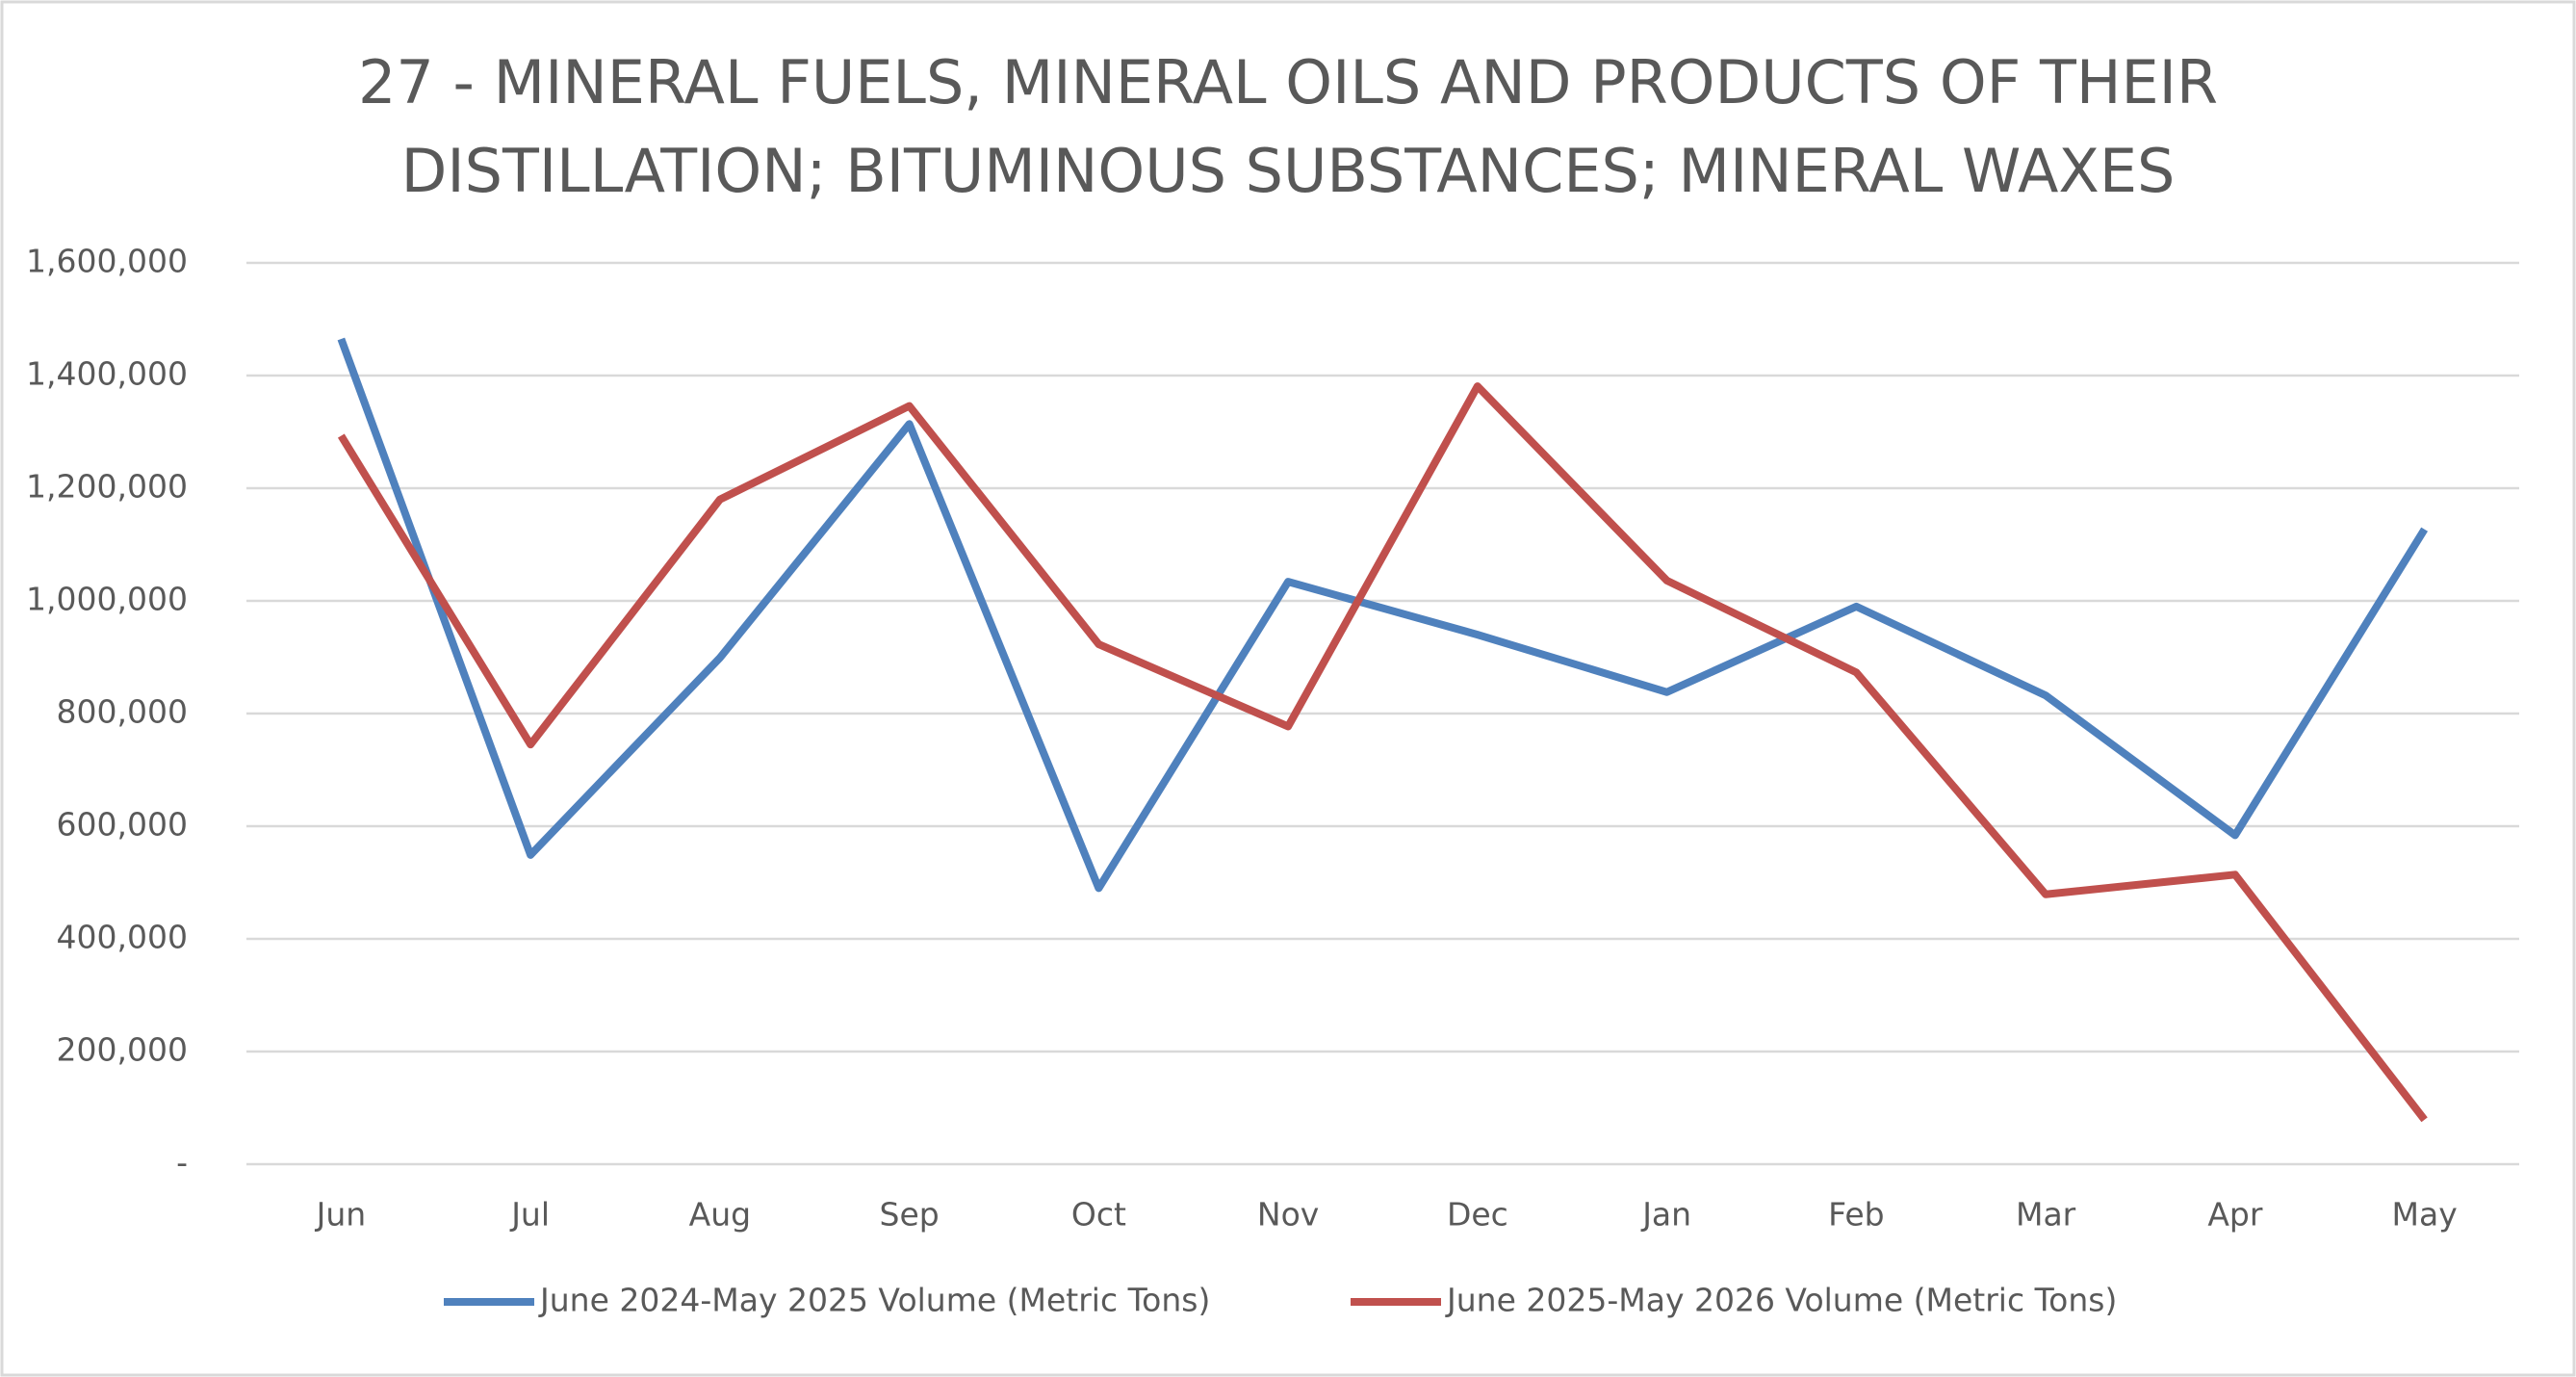  What do you see at coordinates (107, 599) in the screenshot?
I see `y-tick-label: 1,000,000` at bounding box center [107, 599].